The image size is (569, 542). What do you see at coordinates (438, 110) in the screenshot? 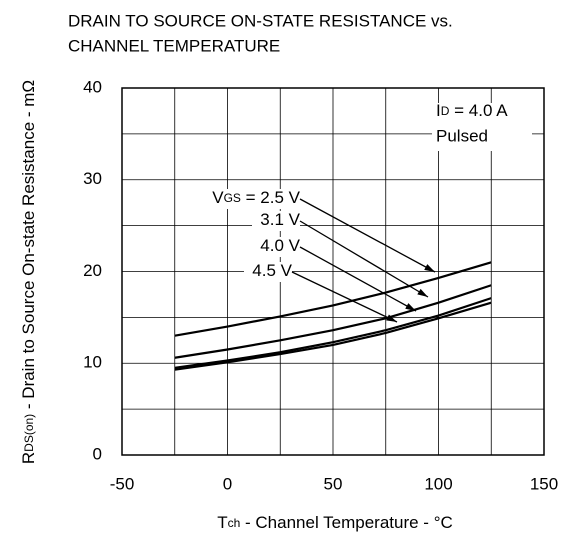
I see `text: I` at bounding box center [438, 110].